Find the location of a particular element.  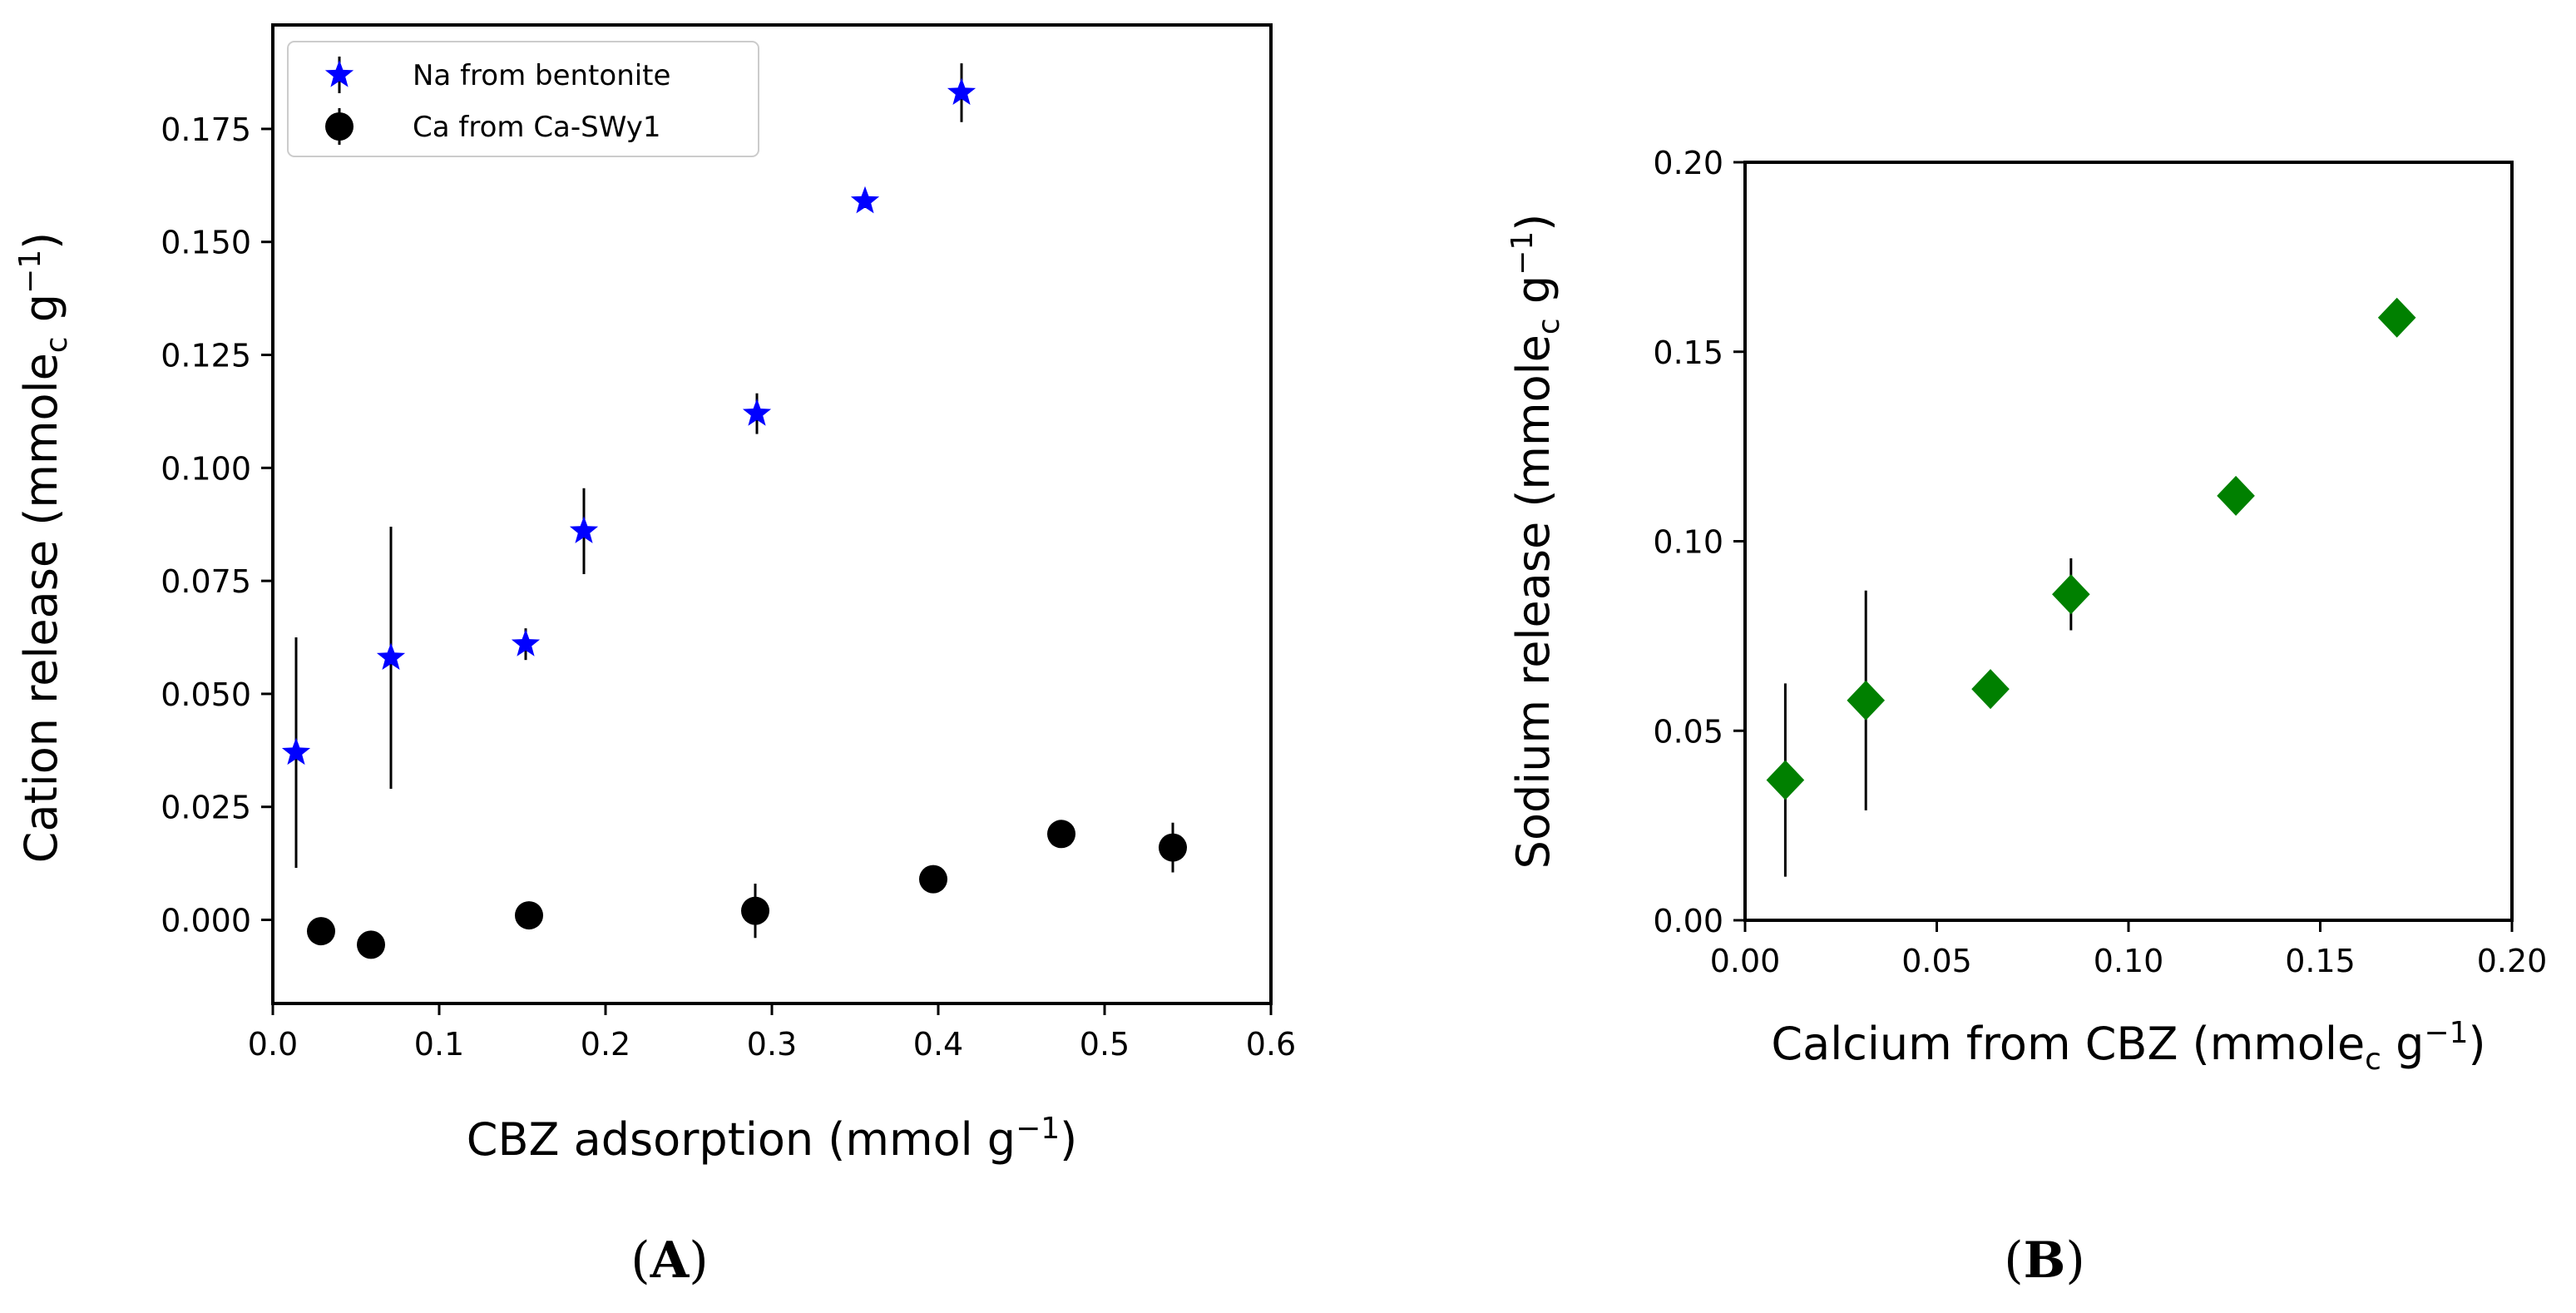

y-axis-label: Sodium release (mmolec g−1) is located at coordinates (1536, 542).